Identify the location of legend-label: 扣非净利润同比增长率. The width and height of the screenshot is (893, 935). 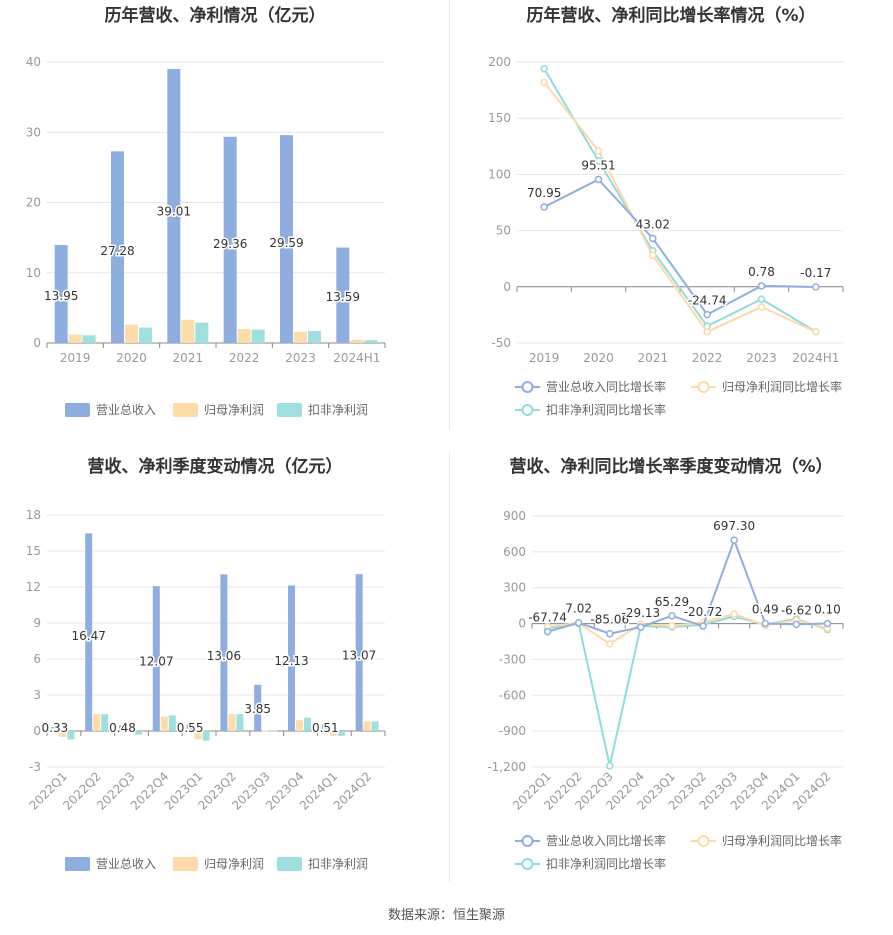
(606, 863).